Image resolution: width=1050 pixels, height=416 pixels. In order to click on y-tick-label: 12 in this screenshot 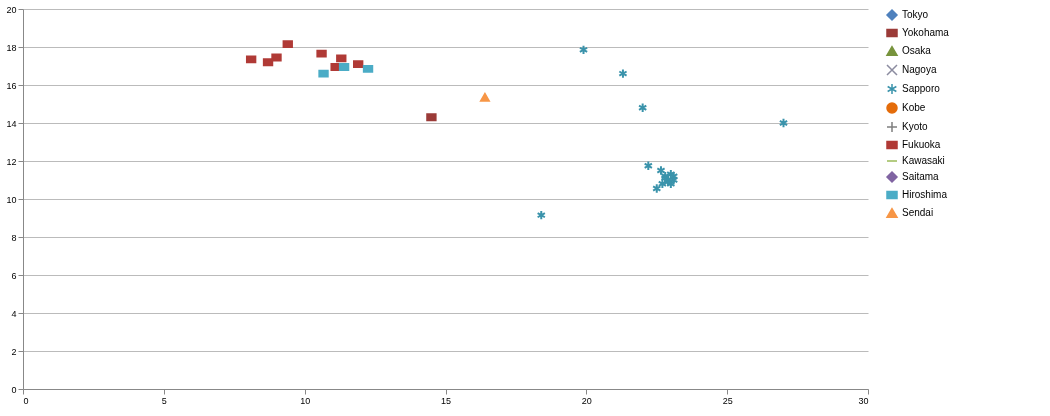, I will do `click(11, 161)`.